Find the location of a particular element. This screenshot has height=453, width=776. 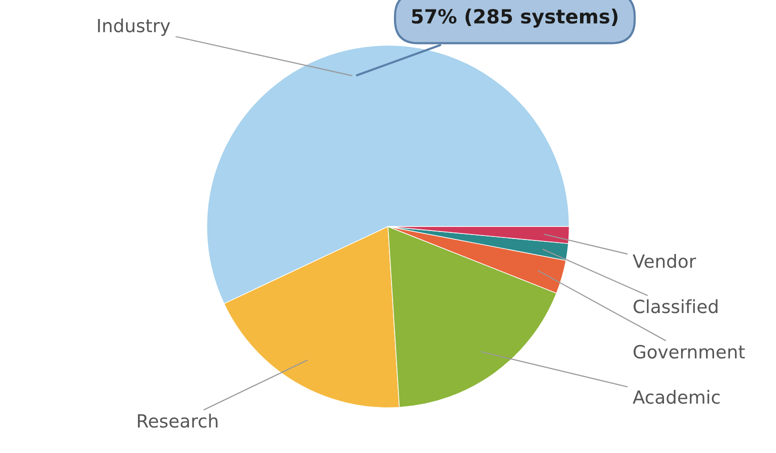

data-label: 57% (285 systems) is located at coordinates (515, 18).